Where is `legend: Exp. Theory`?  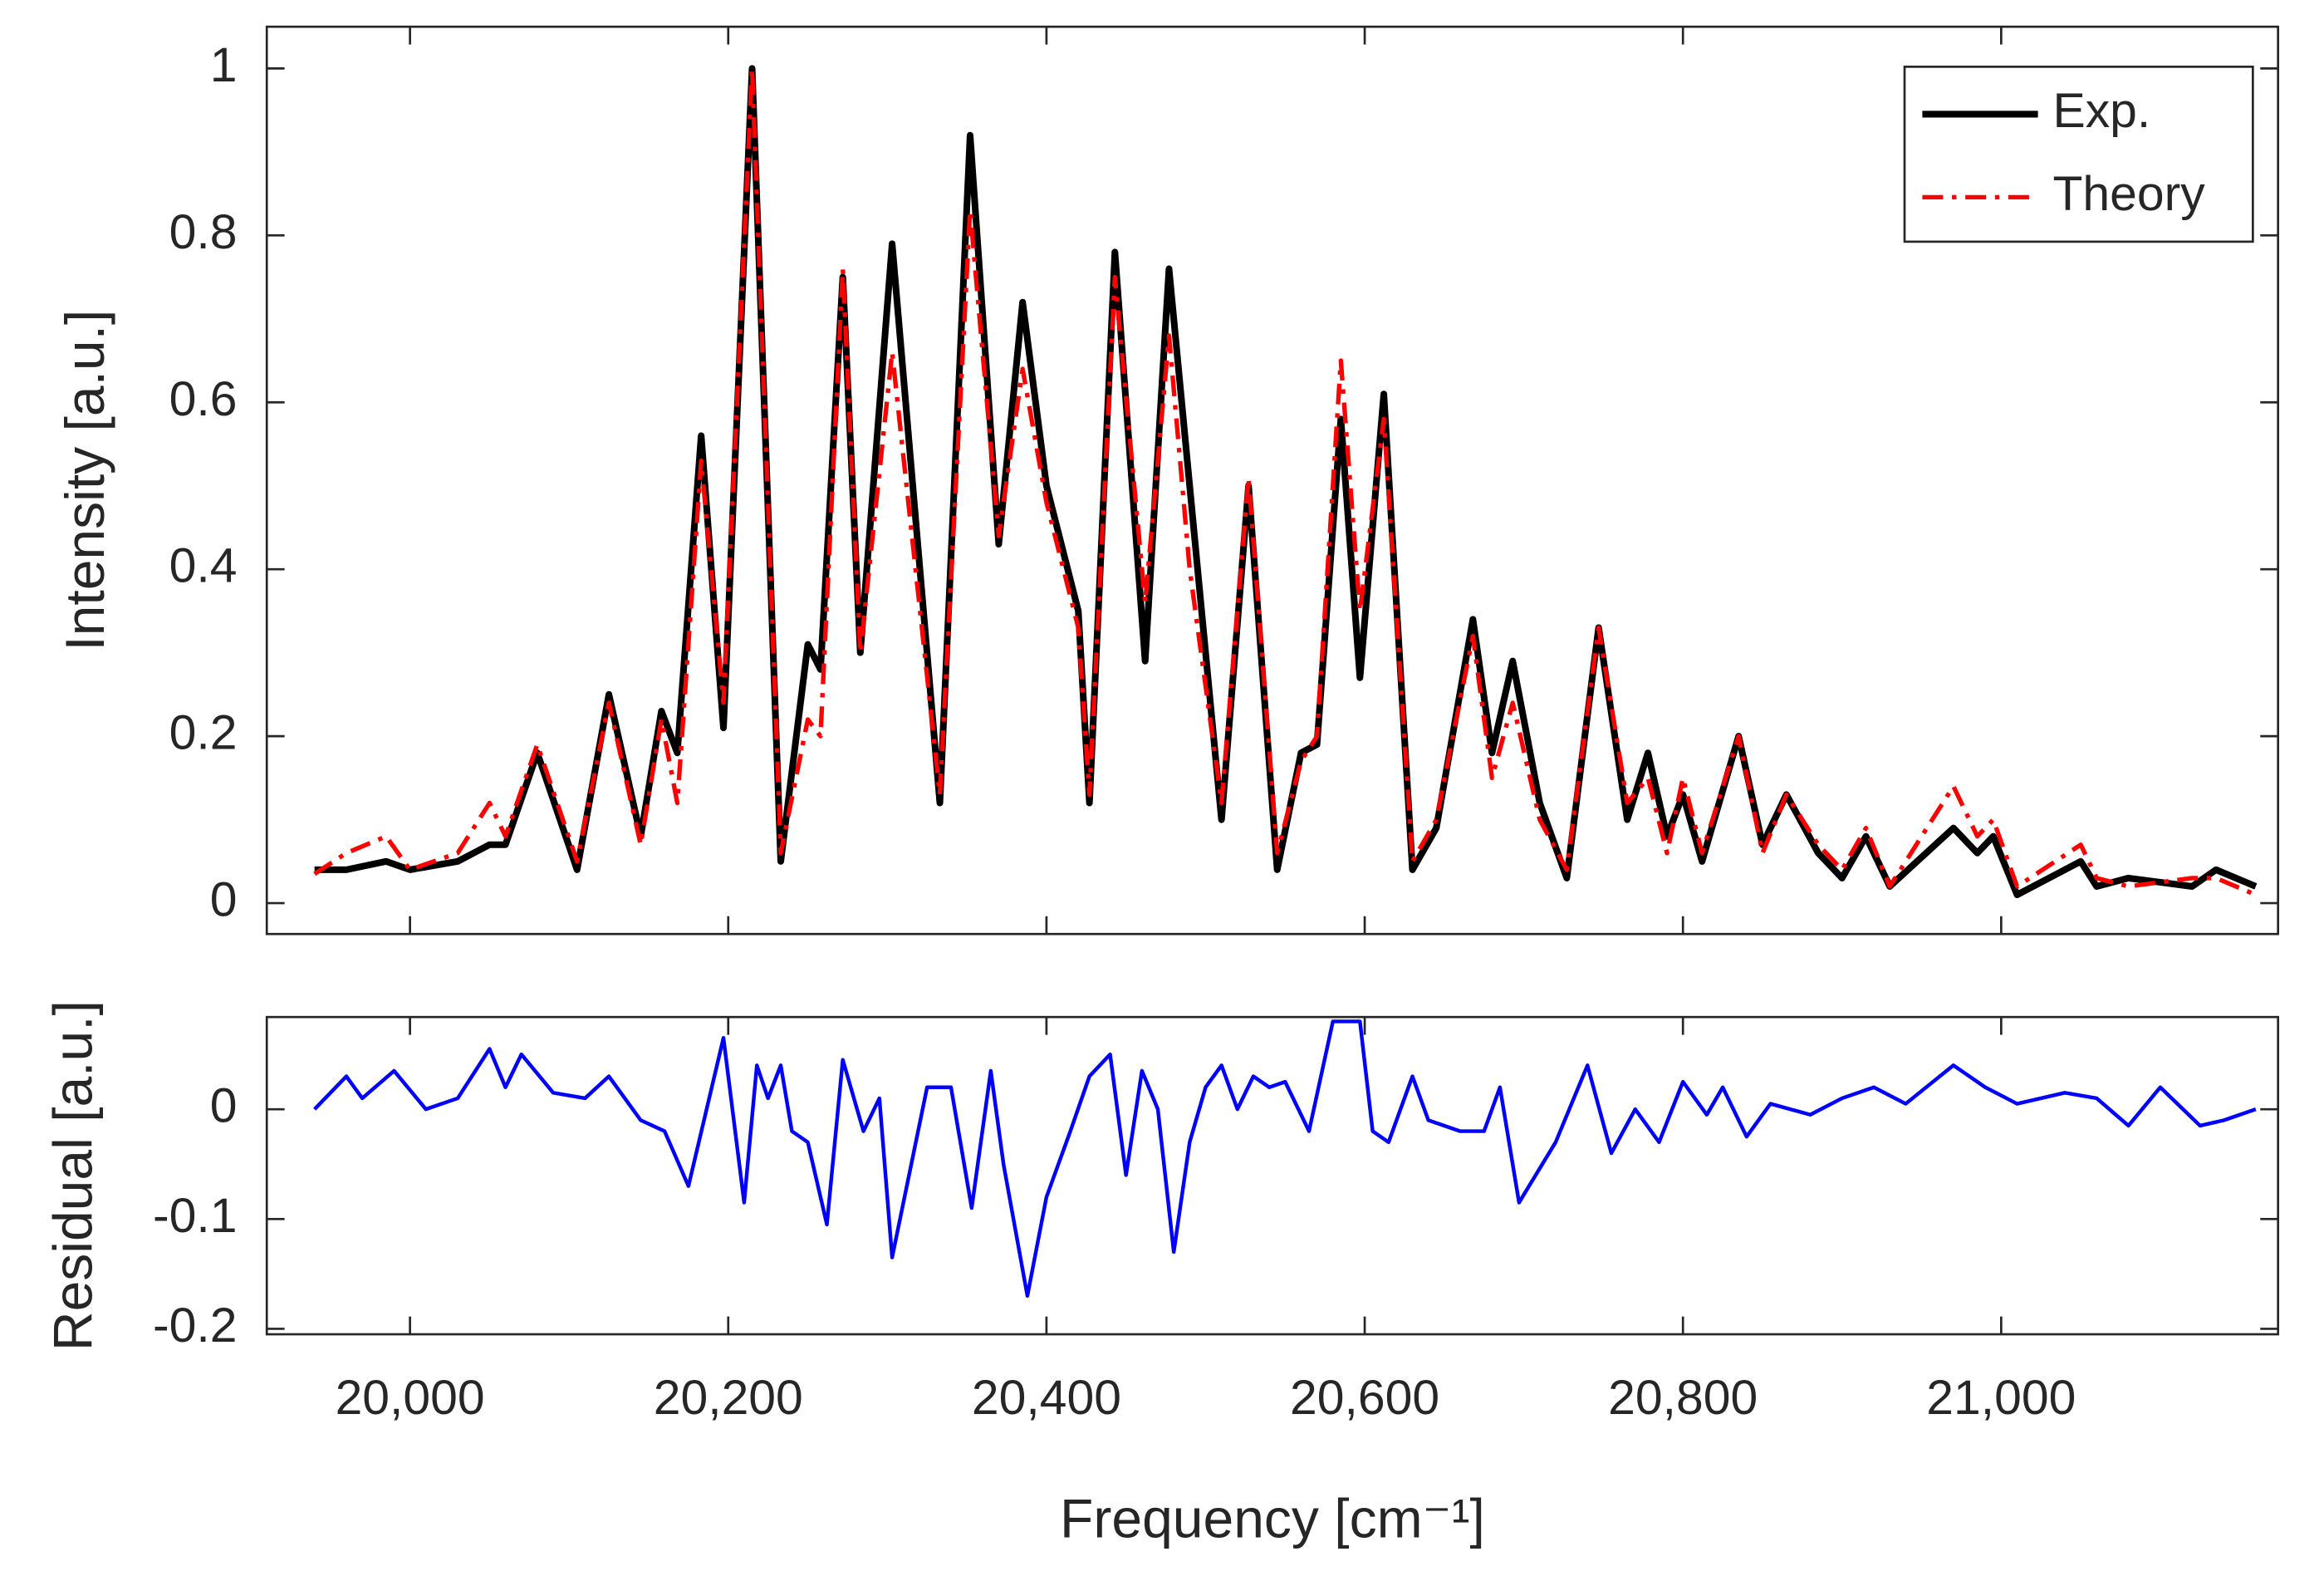
legend: Exp. Theory is located at coordinates (2078, 154).